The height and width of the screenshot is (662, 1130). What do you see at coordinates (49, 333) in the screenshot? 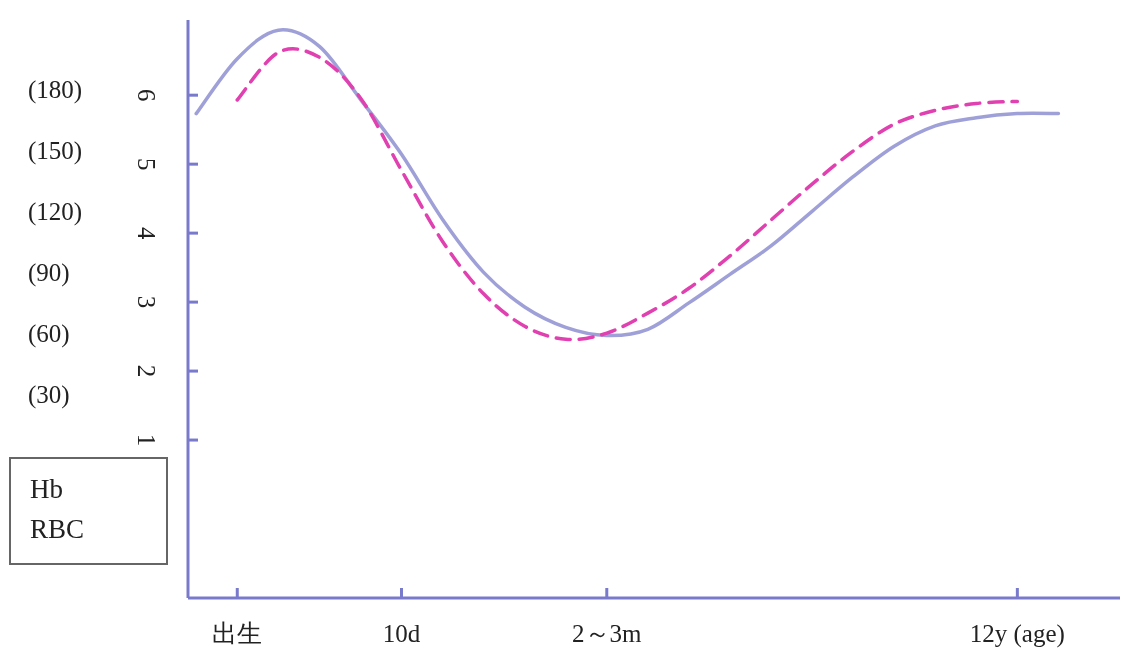
I see `y2-tick-label: (60)` at bounding box center [49, 333].